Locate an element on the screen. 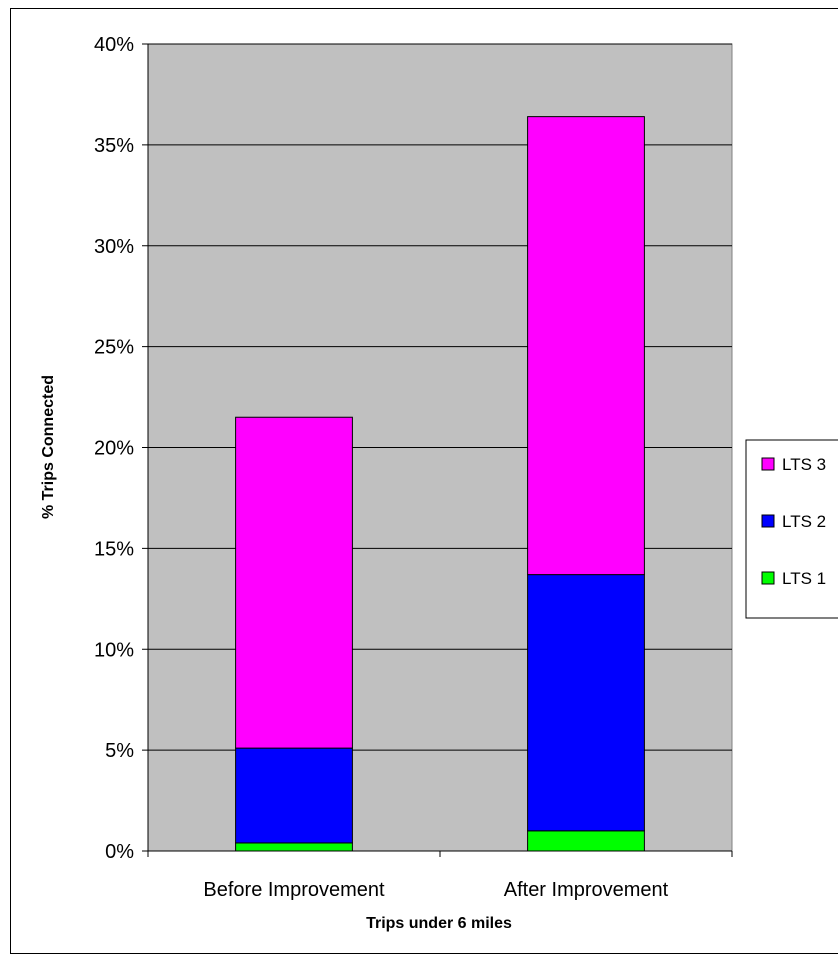 Image resolution: width=838 pixels, height=954 pixels. y-tick-label: 20% is located at coordinates (114, 449).